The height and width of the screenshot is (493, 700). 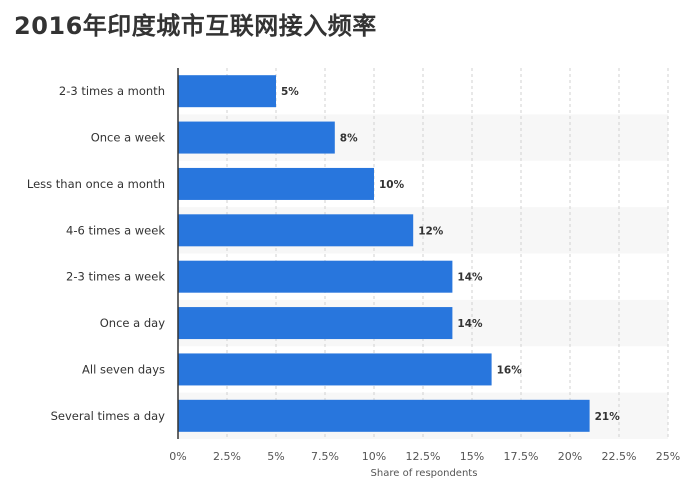 I want to click on x-tick-label: 20%, so click(x=570, y=456).